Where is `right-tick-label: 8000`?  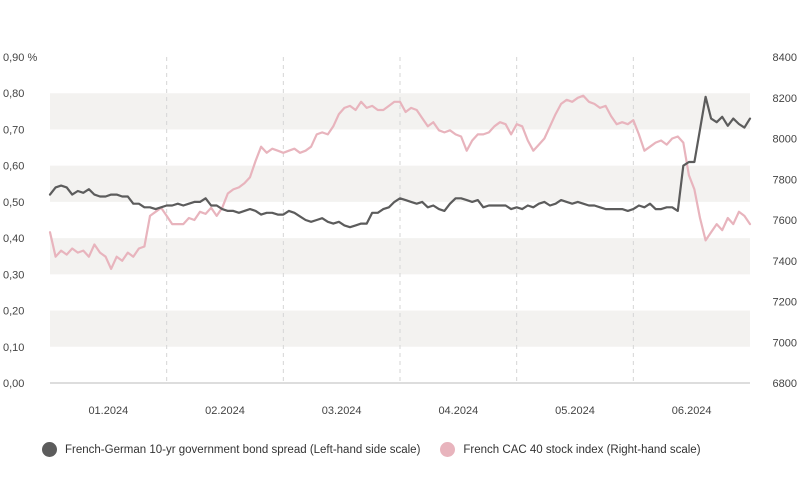 right-tick-label: 8000 is located at coordinates (785, 140).